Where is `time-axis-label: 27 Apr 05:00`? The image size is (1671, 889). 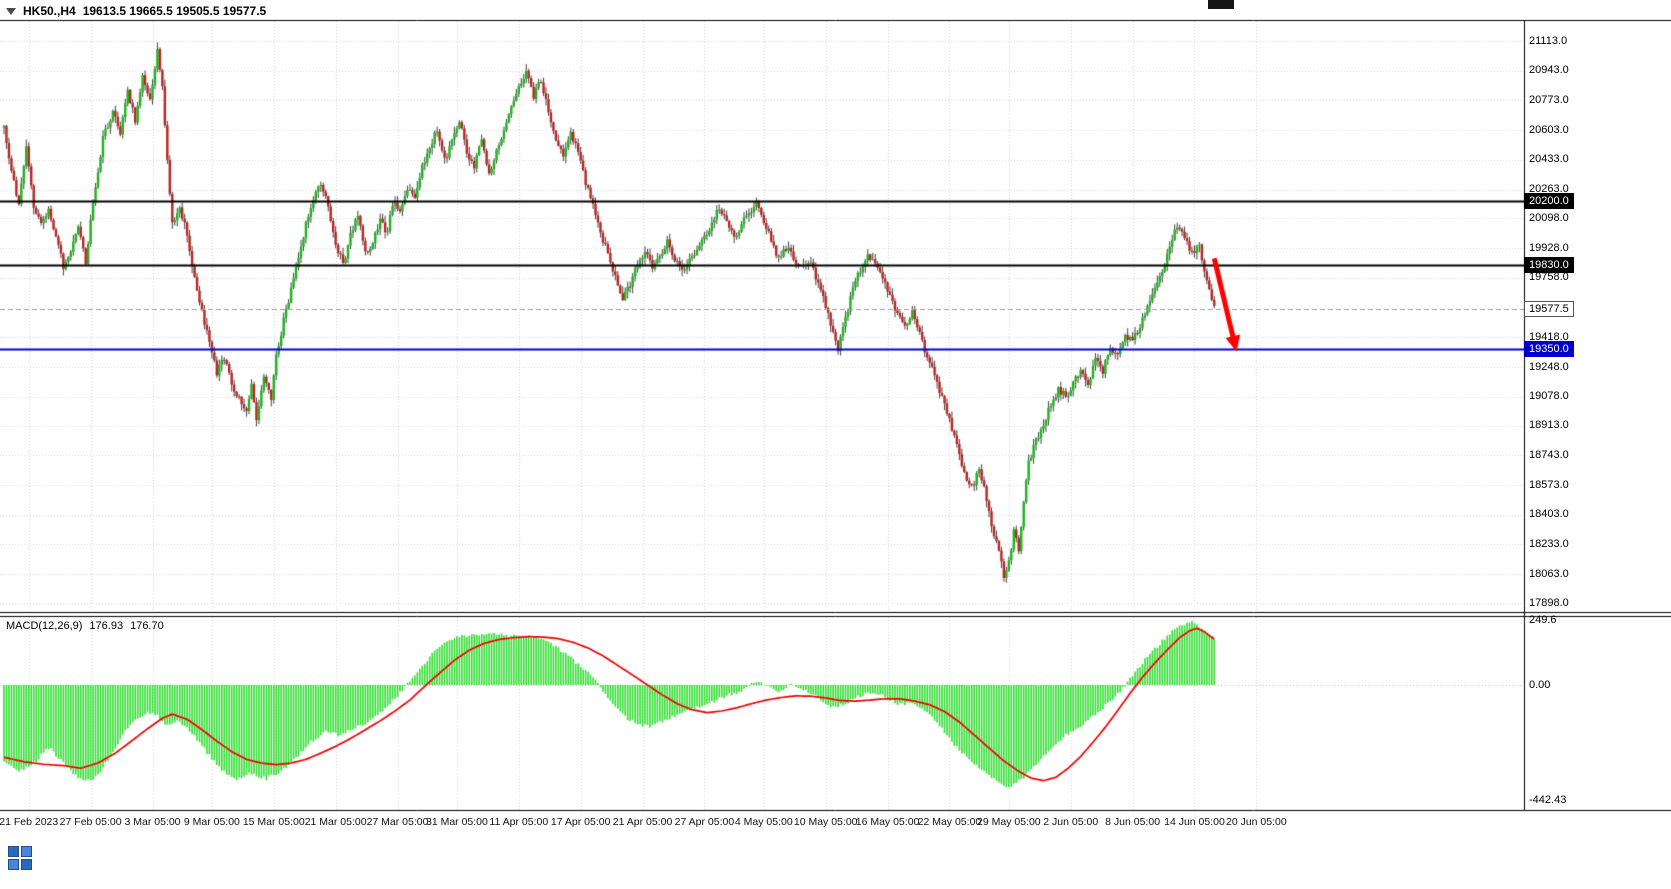 time-axis-label: 27 Apr 05:00 is located at coordinates (704, 822).